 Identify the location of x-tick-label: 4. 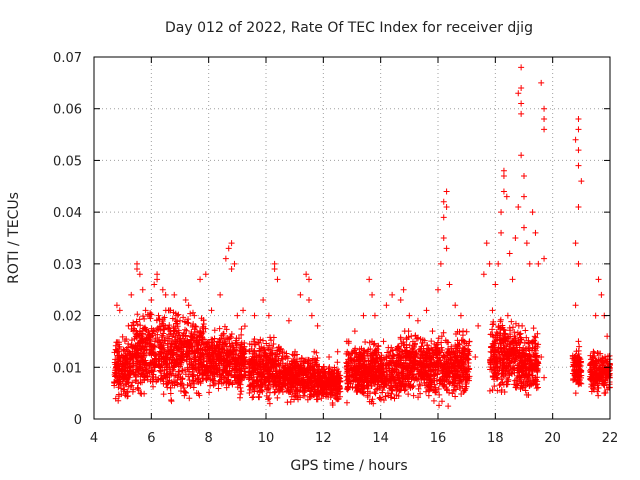
(94, 438).